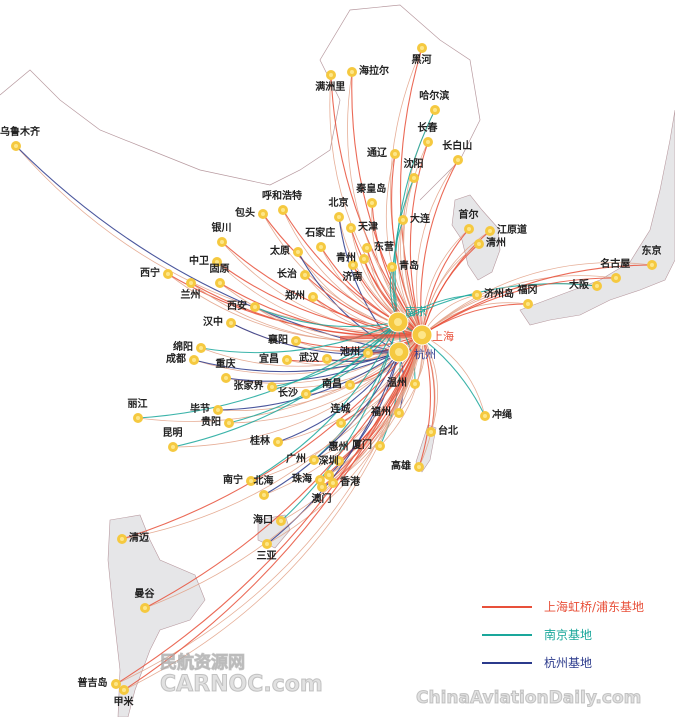 This screenshot has height=717, width=675. Describe the element at coordinates (427, 128) in the screenshot. I see `city-label: 长春` at that location.